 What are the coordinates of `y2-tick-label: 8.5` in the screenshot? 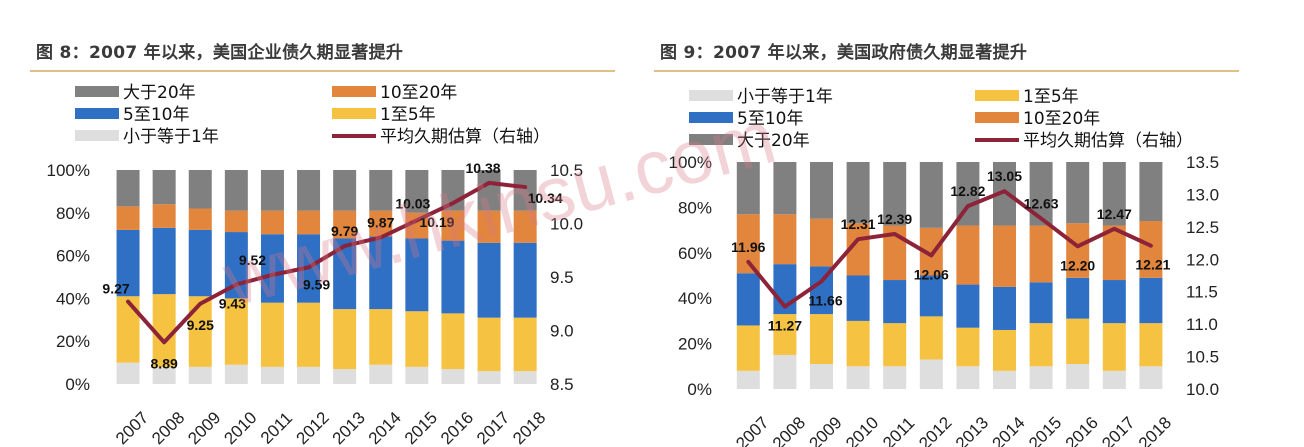 It's located at (562, 384).